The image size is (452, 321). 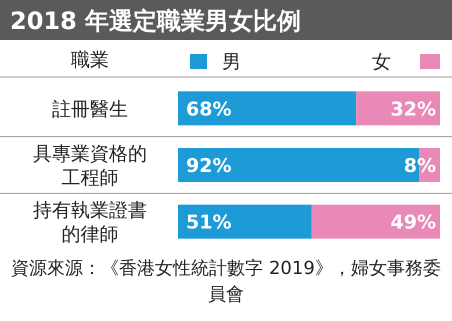 What do you see at coordinates (90, 109) in the screenshot?
I see `y-tick-label: 註冊醫生` at bounding box center [90, 109].